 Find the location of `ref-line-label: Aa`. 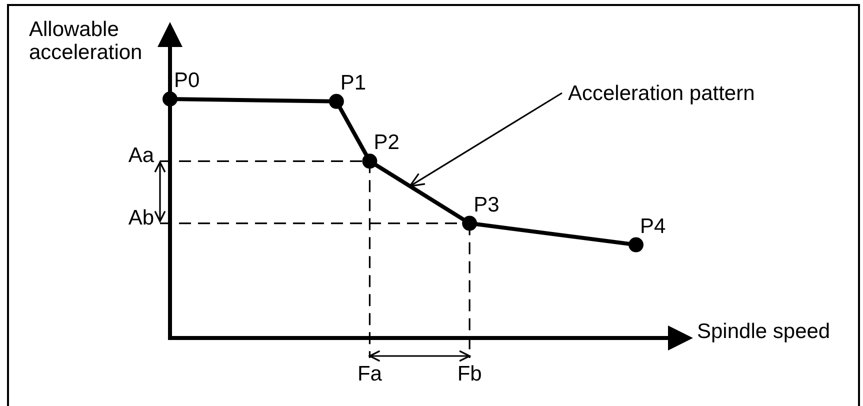

ref-line-label: Aa is located at coordinates (141, 156).